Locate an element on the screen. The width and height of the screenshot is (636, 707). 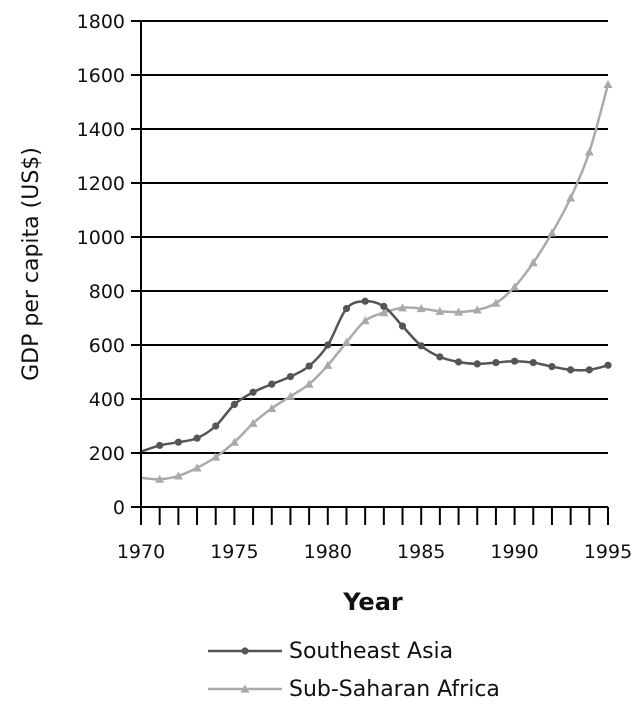
y-tick-label: 200 is located at coordinates (107, 454).